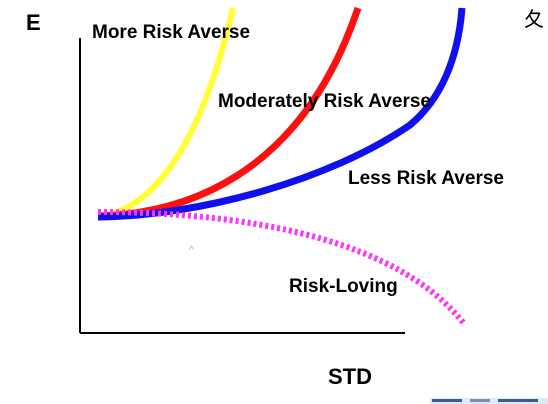 The height and width of the screenshot is (404, 548). What do you see at coordinates (426, 178) in the screenshot?
I see `label-less-risk-averse: Less Risk Averse` at bounding box center [426, 178].